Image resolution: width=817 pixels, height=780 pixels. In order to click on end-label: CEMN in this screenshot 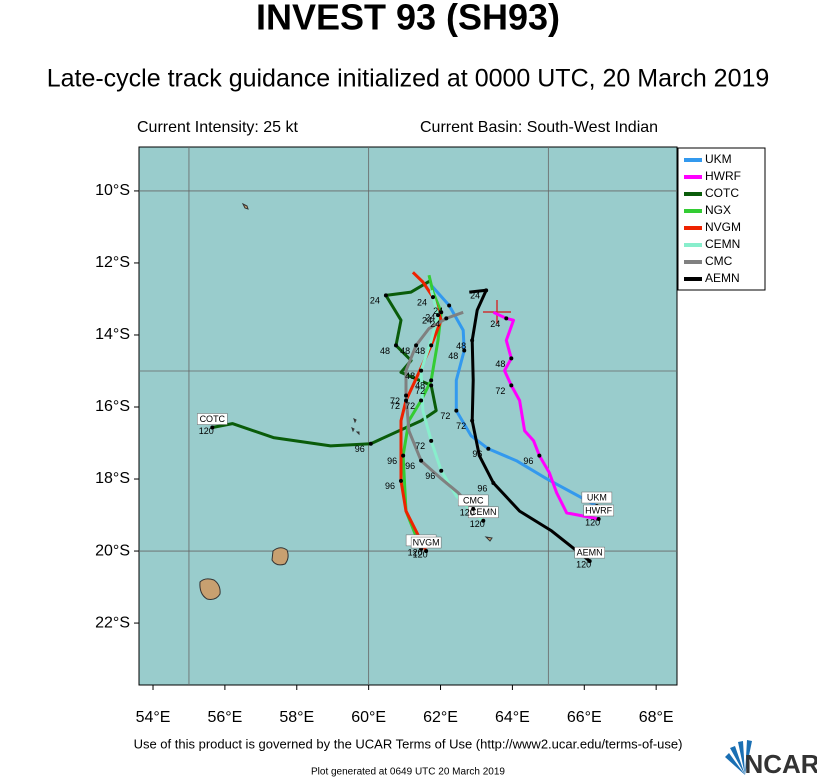, I will do `click(483, 512)`.